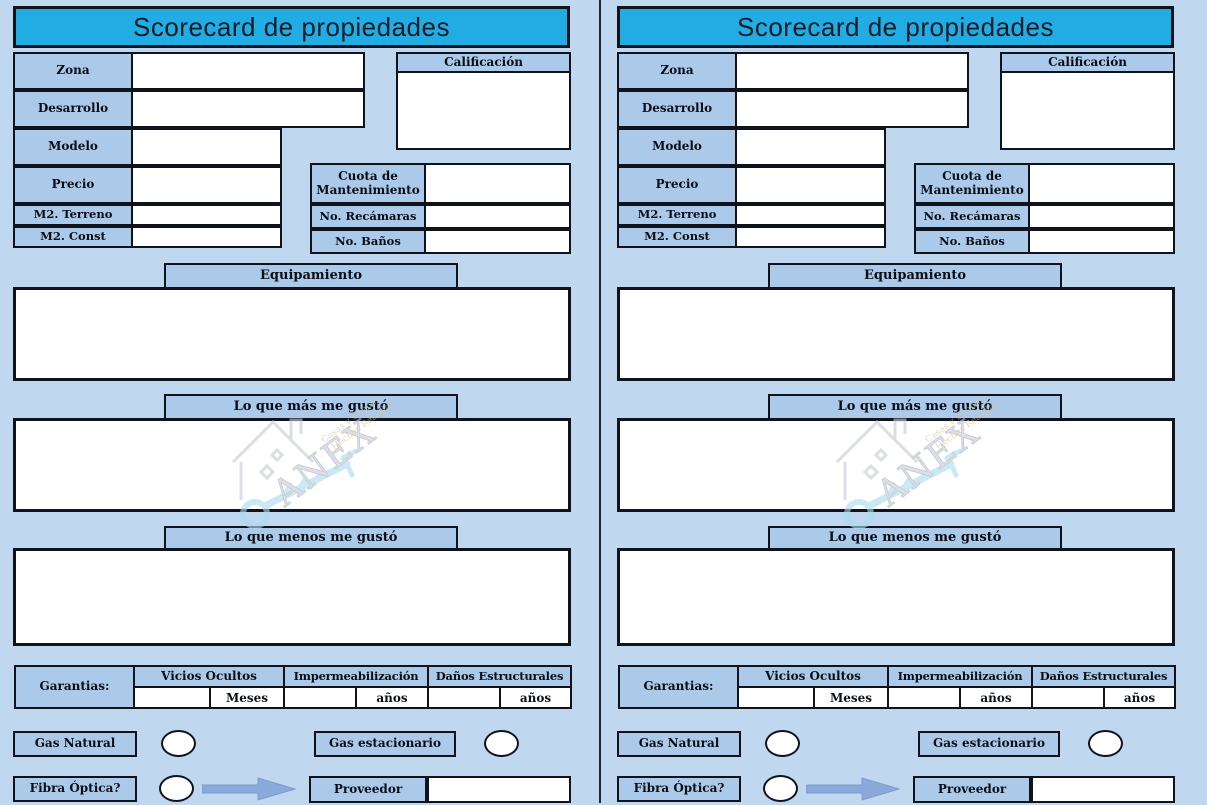 The width and height of the screenshot is (1207, 805). What do you see at coordinates (600, 401) in the screenshot?
I see `panel-divider` at bounding box center [600, 401].